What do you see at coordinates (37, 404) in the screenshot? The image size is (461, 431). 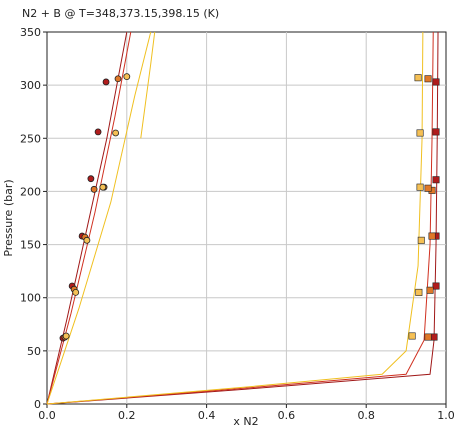 I see `y-tick-label: 0` at bounding box center [37, 404].